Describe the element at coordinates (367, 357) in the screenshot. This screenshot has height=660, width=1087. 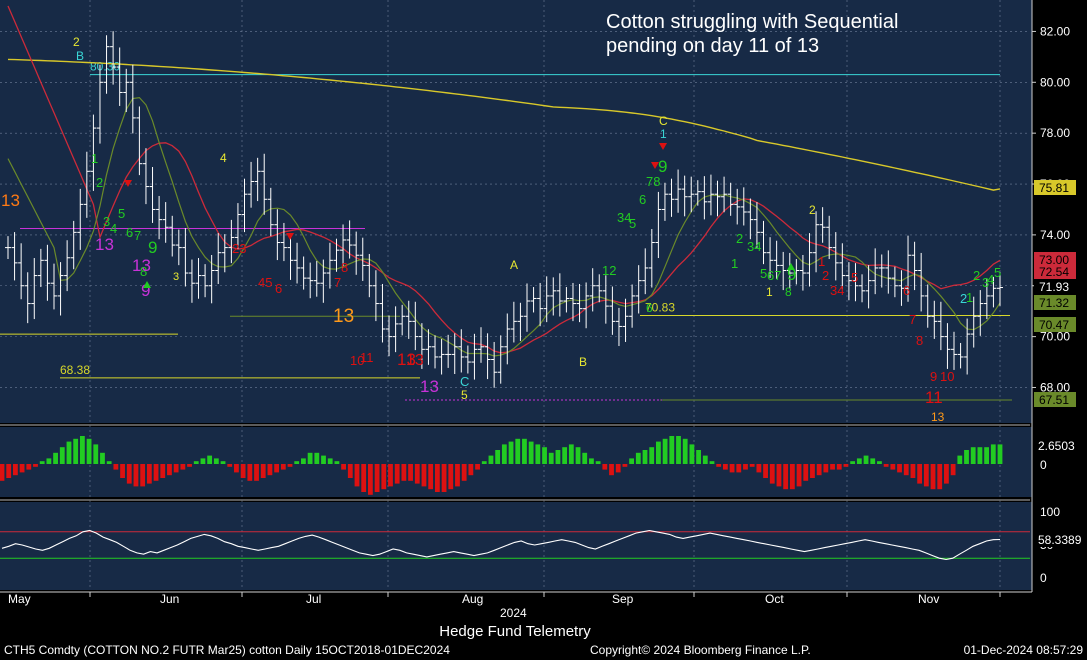
I see `sequential-count: 11` at that location.